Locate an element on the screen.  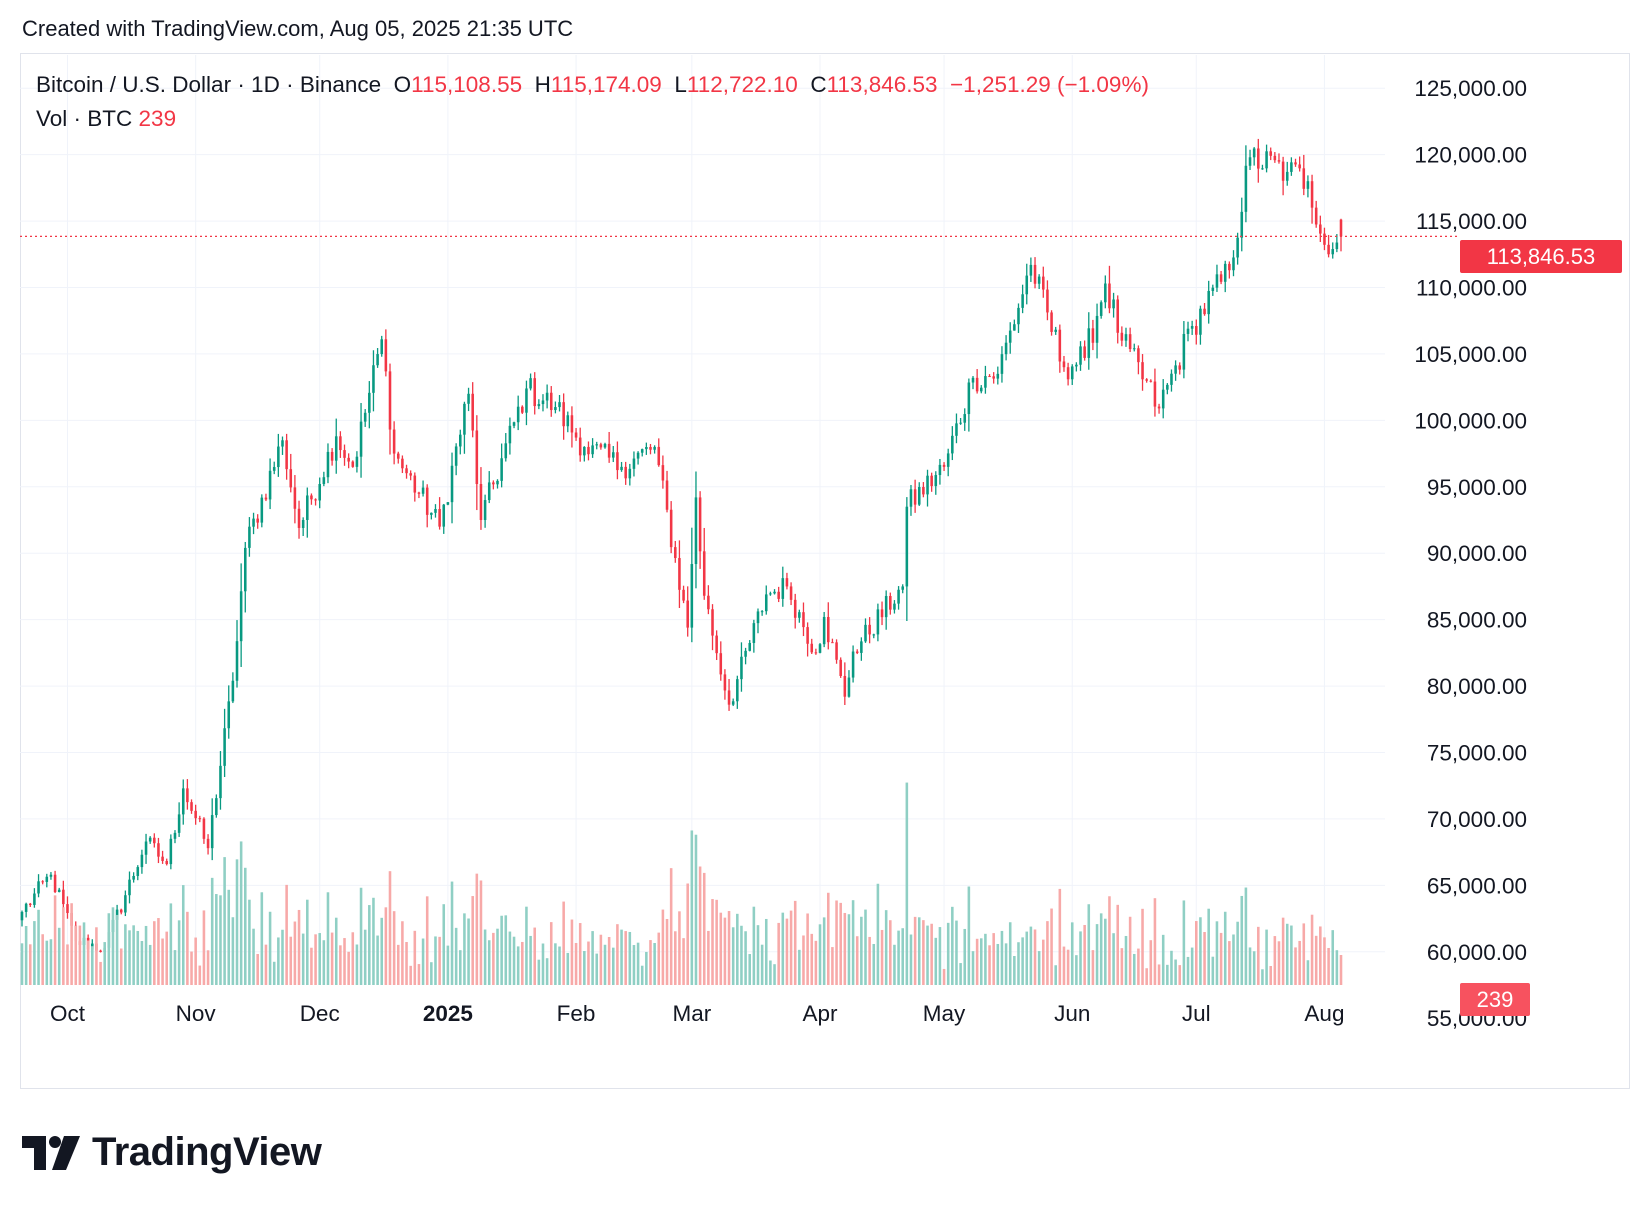
y-tick-label: 80,000.00 is located at coordinates (1477, 686).